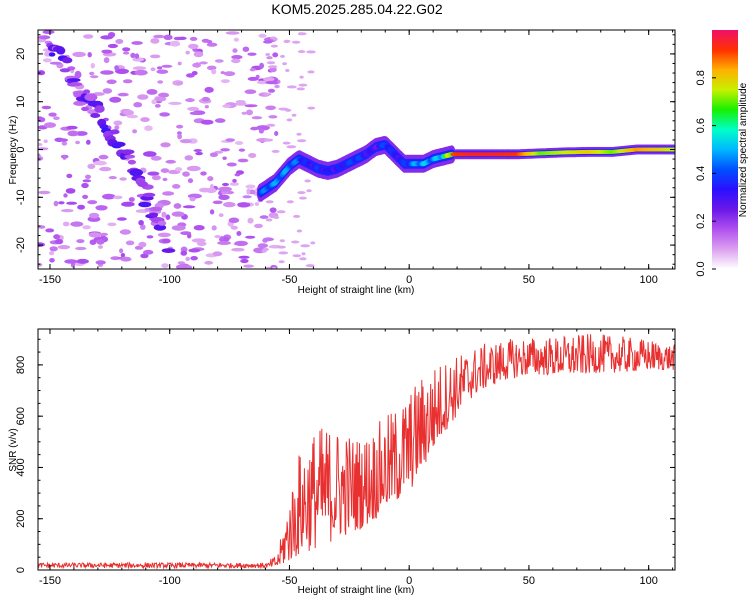  What do you see at coordinates (409, 280) in the screenshot?
I see `x-tick-label: 0` at bounding box center [409, 280].